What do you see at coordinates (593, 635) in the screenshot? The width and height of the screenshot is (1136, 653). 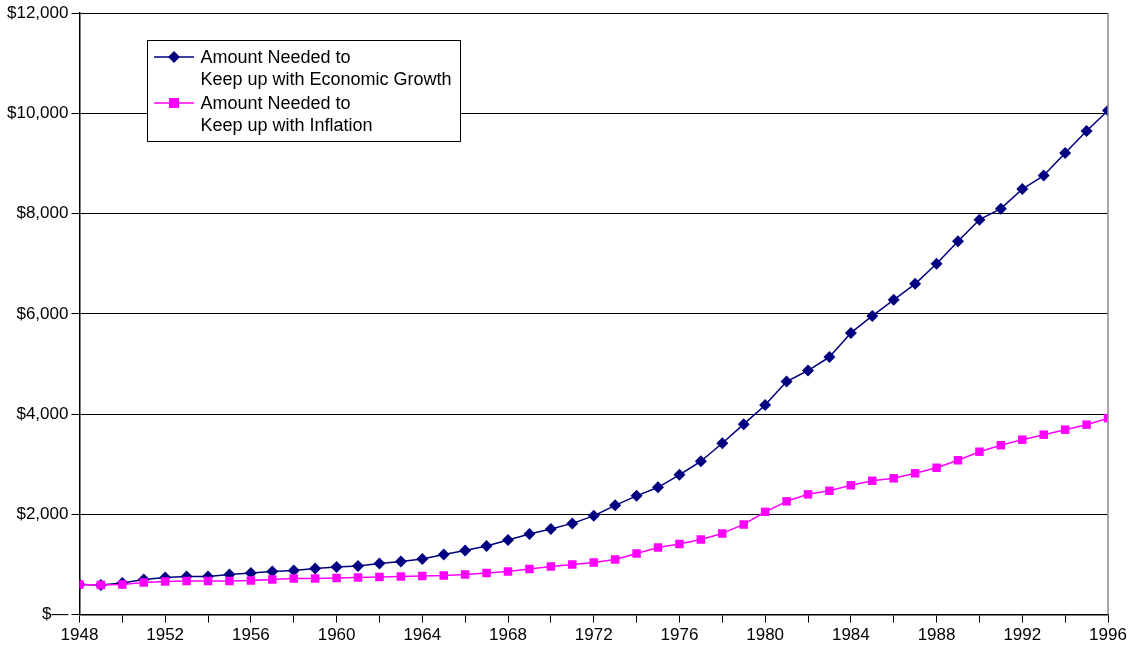 I see `x-tick-label: 1972` at bounding box center [593, 635].